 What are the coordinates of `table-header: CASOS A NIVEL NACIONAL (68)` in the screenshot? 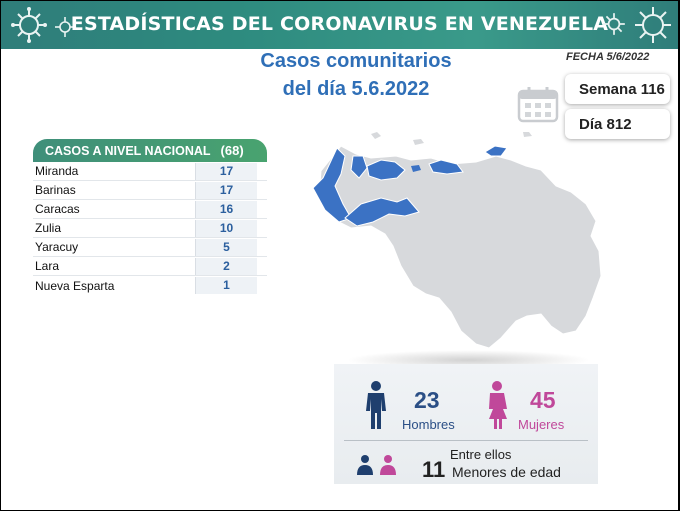 It's located at (150, 150).